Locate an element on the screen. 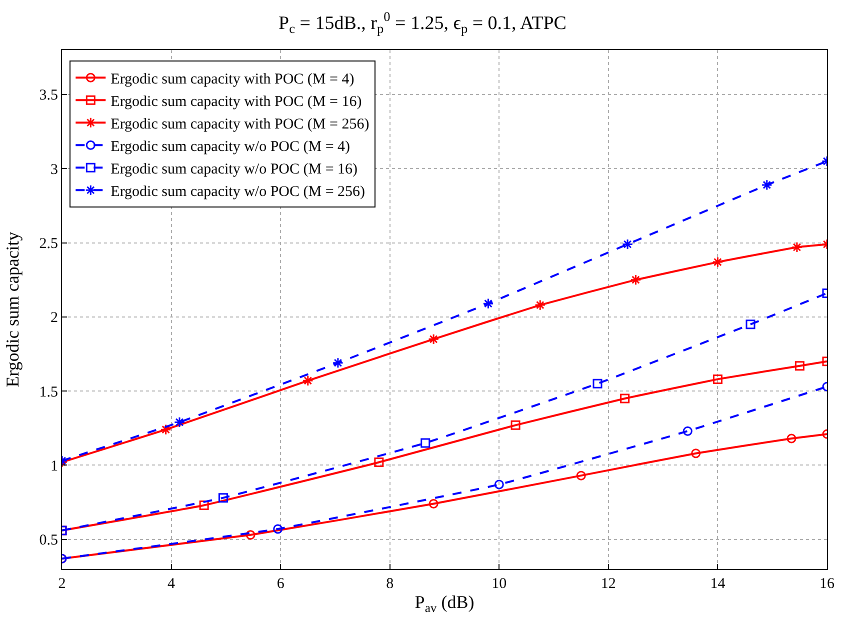 The image size is (845, 619). x-tick-label: 6 is located at coordinates (280, 584).